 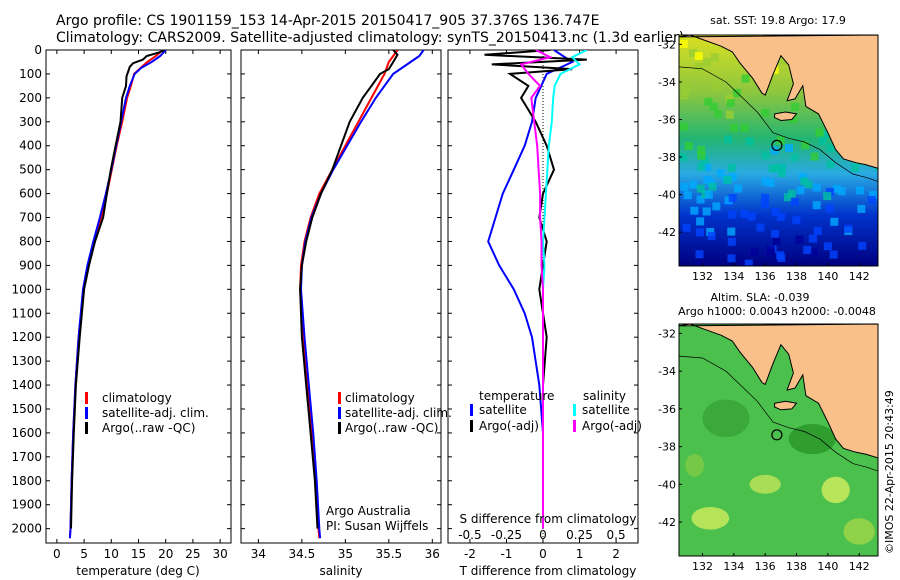 What do you see at coordinates (580, 554) in the screenshot?
I see `x-tick-label: 1` at bounding box center [580, 554].